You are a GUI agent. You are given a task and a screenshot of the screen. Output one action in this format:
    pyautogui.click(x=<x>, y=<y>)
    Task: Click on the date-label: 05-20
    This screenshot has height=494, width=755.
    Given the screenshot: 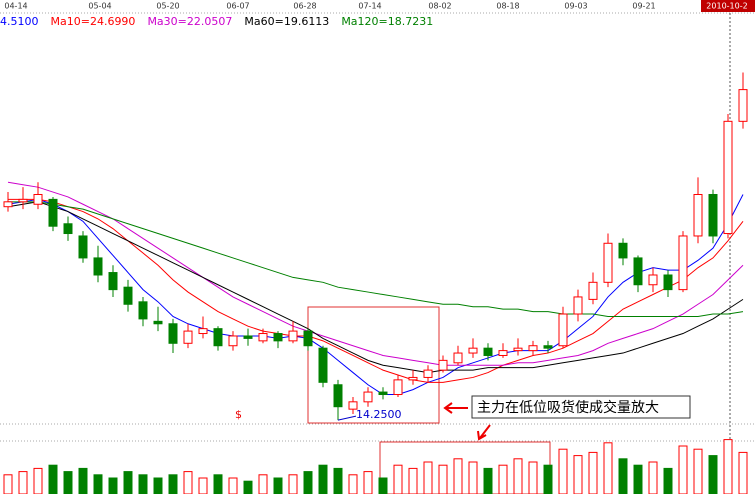 What is the action you would take?
    pyautogui.click(x=167, y=6)
    